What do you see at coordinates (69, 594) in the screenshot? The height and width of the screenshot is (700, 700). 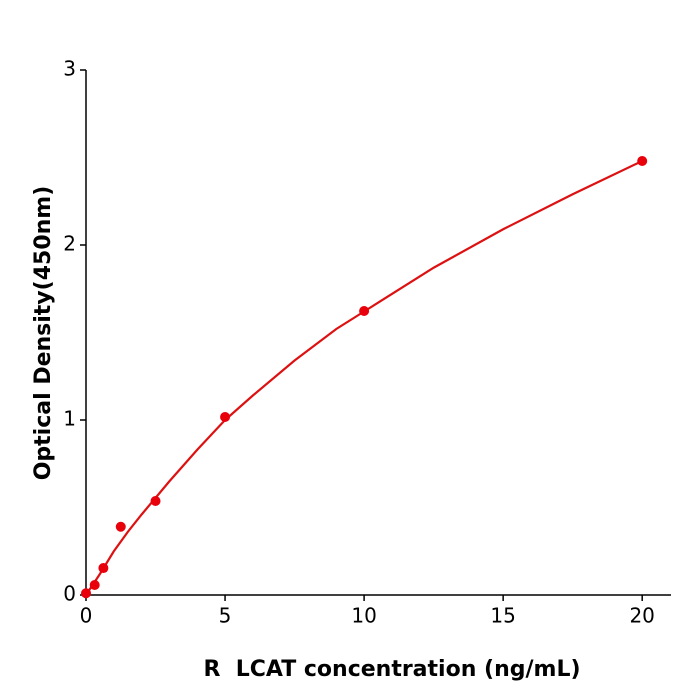 I see `y-tick-label: 0` at bounding box center [69, 594].